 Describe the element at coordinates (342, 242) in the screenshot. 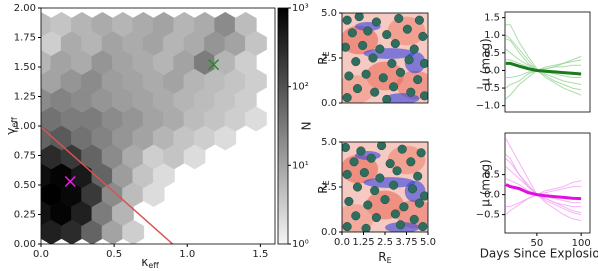

I see `x-tick-label: 0.0` at that location.